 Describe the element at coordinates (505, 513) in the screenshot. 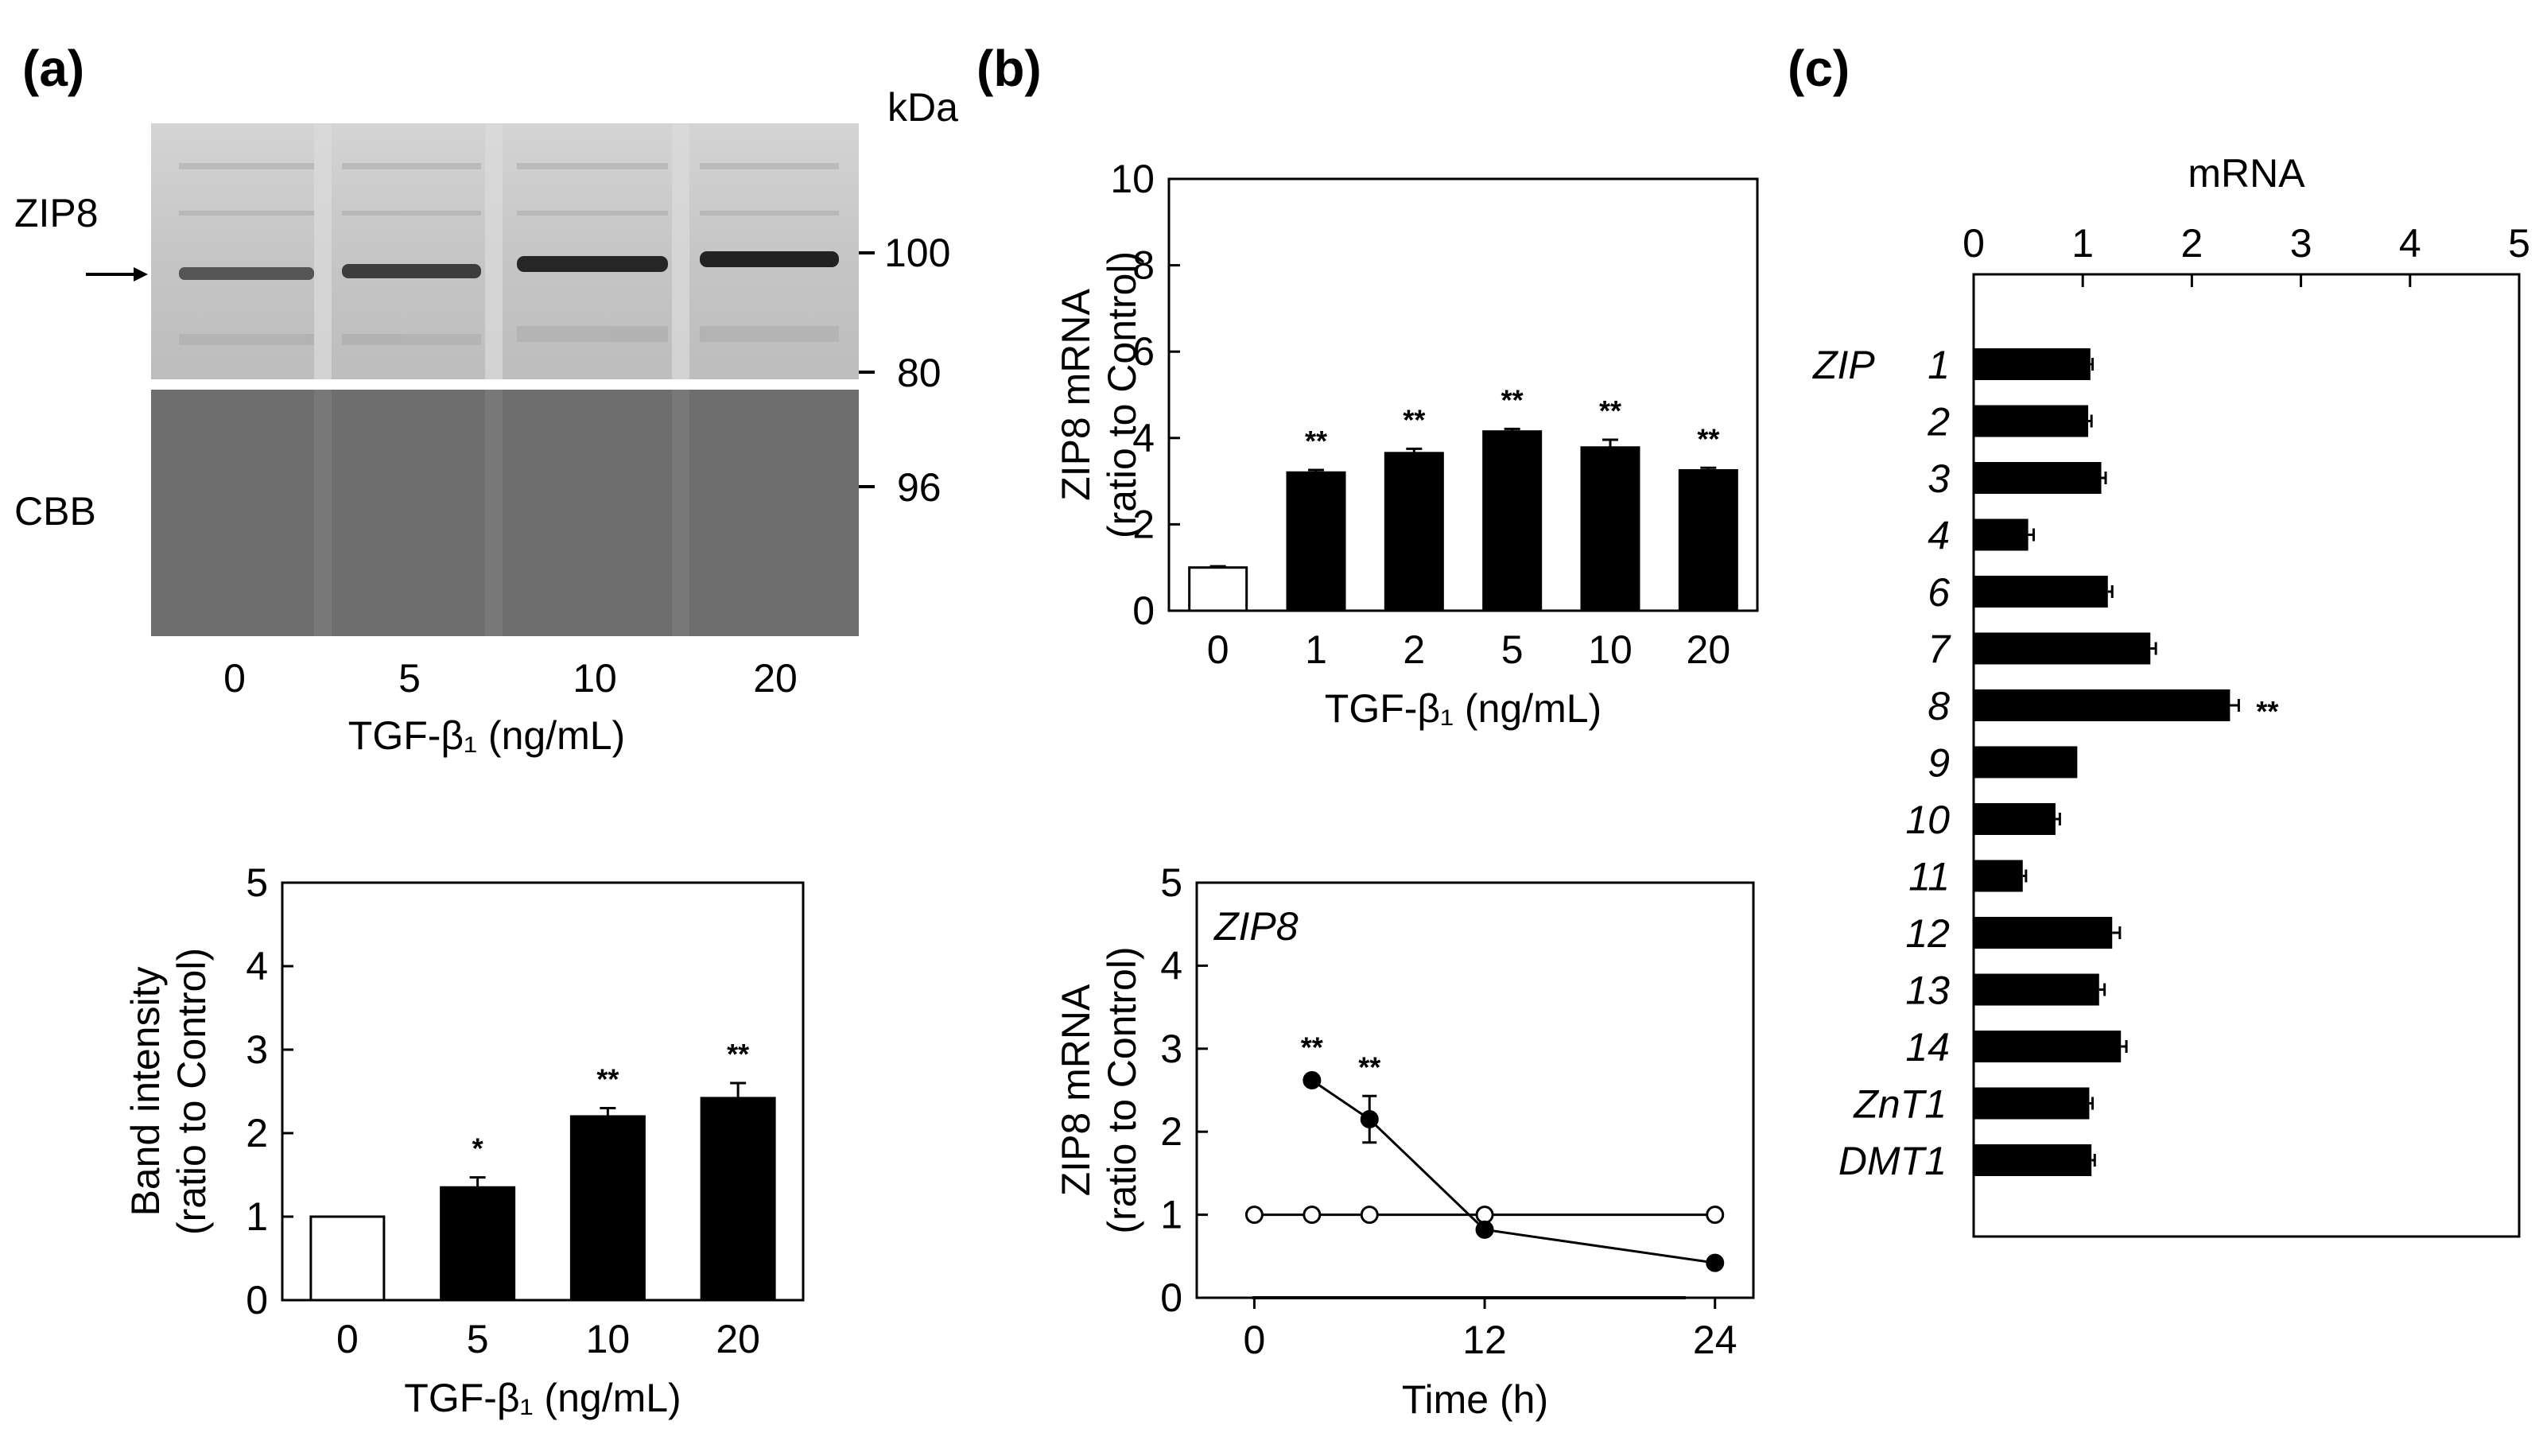

I see `cbb-stain-image` at that location.